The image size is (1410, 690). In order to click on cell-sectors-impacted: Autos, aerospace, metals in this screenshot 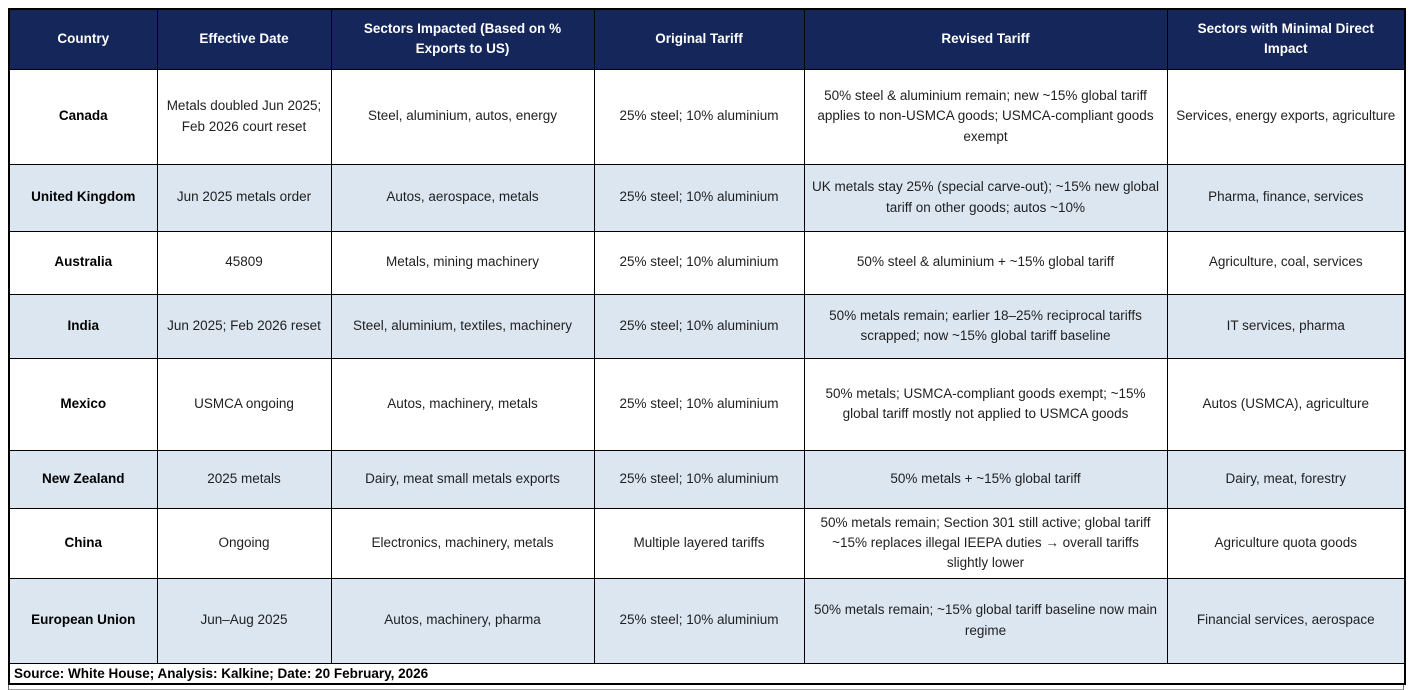, I will do `click(462, 197)`.